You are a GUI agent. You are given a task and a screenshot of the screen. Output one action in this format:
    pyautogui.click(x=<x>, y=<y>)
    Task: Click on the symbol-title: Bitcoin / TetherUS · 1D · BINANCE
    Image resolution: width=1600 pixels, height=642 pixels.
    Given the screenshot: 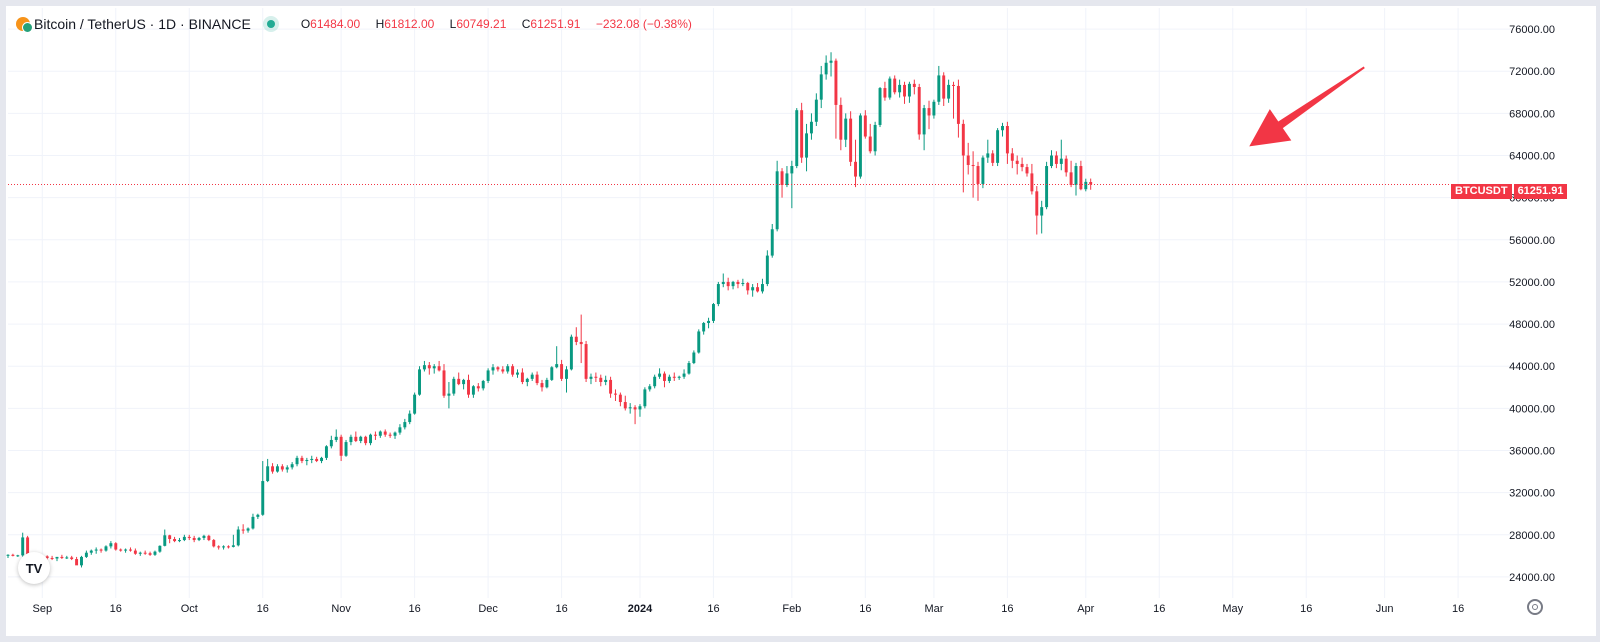 What is the action you would take?
    pyautogui.click(x=142, y=24)
    